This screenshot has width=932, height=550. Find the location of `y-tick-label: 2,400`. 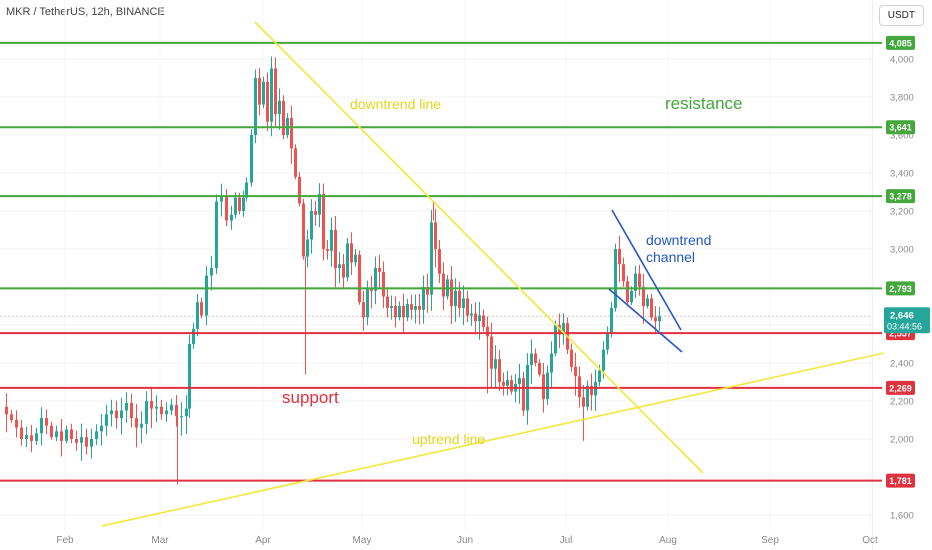

y-tick-label: 2,400 is located at coordinates (902, 364).